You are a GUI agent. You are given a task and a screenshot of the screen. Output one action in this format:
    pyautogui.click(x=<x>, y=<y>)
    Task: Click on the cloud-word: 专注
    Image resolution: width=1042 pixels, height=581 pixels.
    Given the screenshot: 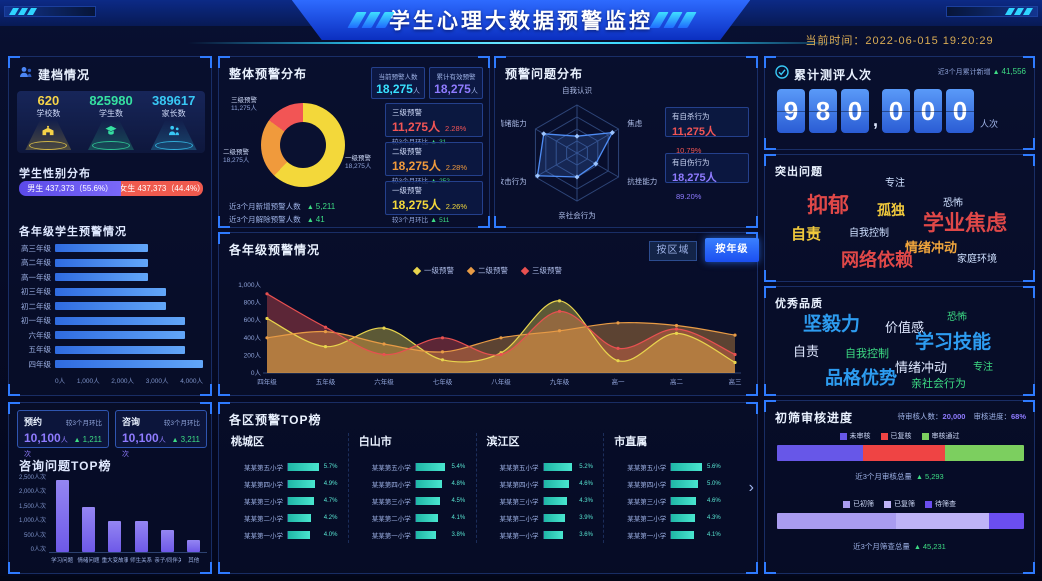 What is the action you would take?
    pyautogui.click(x=895, y=183)
    